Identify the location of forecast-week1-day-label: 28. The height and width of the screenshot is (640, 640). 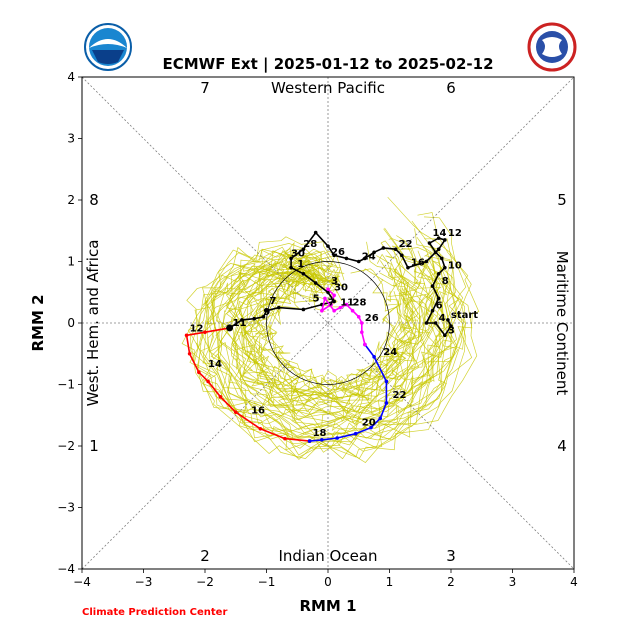
(360, 303).